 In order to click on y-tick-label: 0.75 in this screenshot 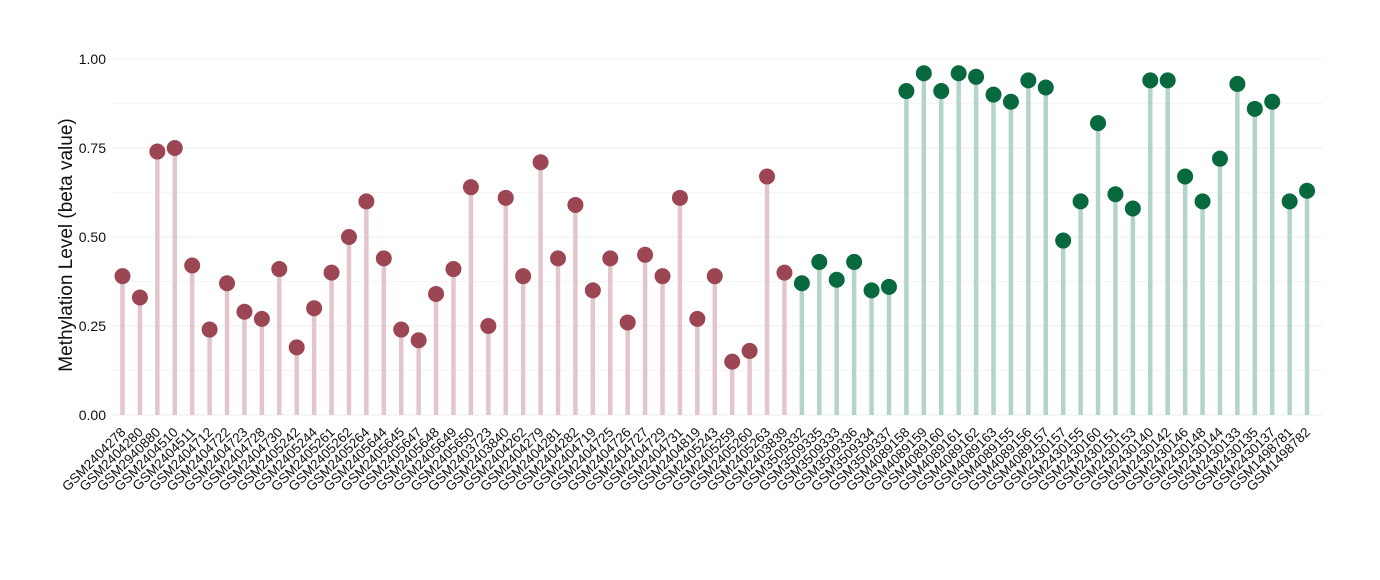, I will do `click(92, 148)`.